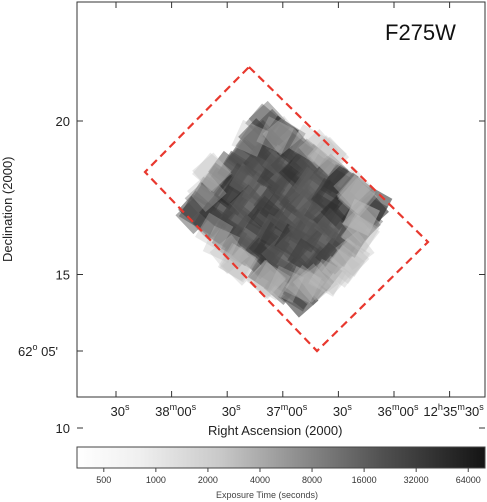  Describe the element at coordinates (7, 209) in the screenshot. I see `y-axis-title: Declination (2000)` at that location.